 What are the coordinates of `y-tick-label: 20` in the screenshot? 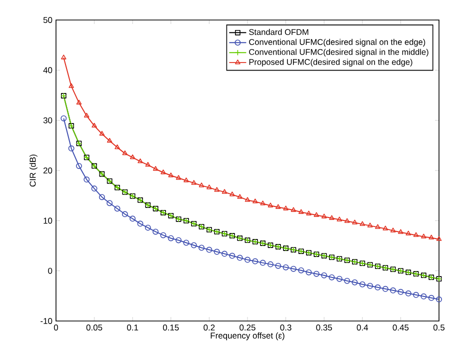 It's located at (47, 171).